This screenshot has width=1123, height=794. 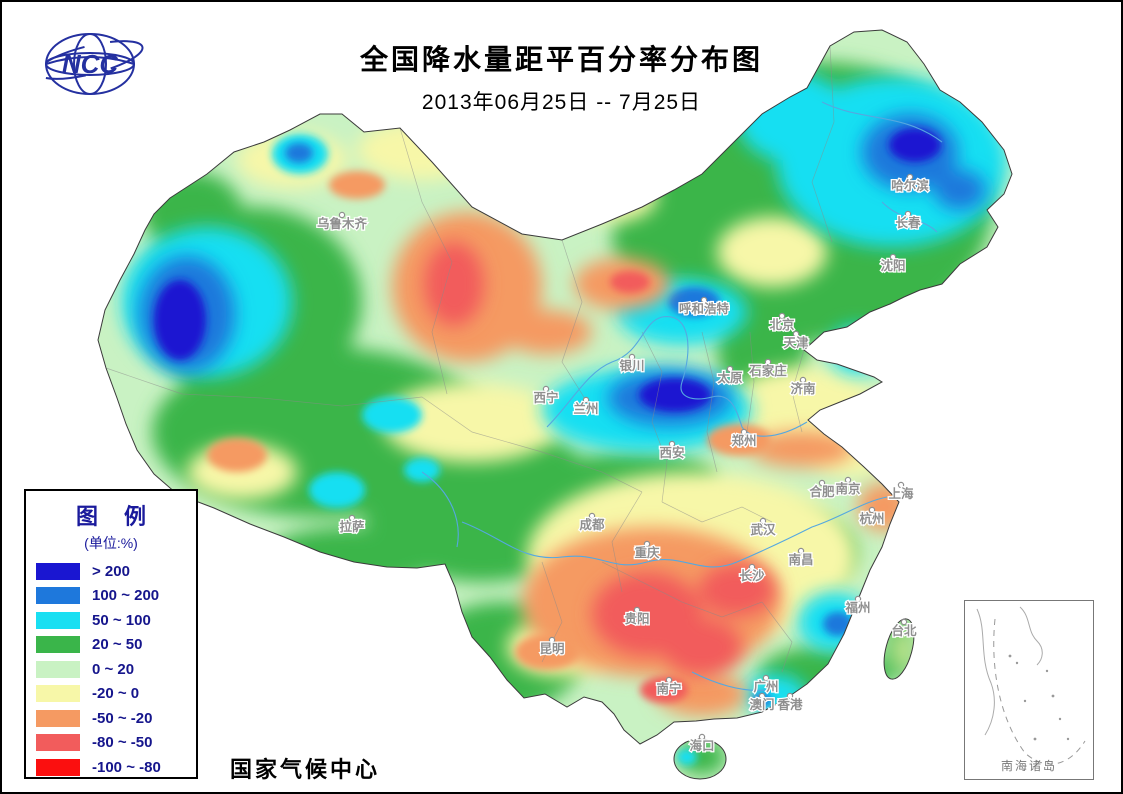 I want to click on city-label: 长沙, so click(x=752, y=575).